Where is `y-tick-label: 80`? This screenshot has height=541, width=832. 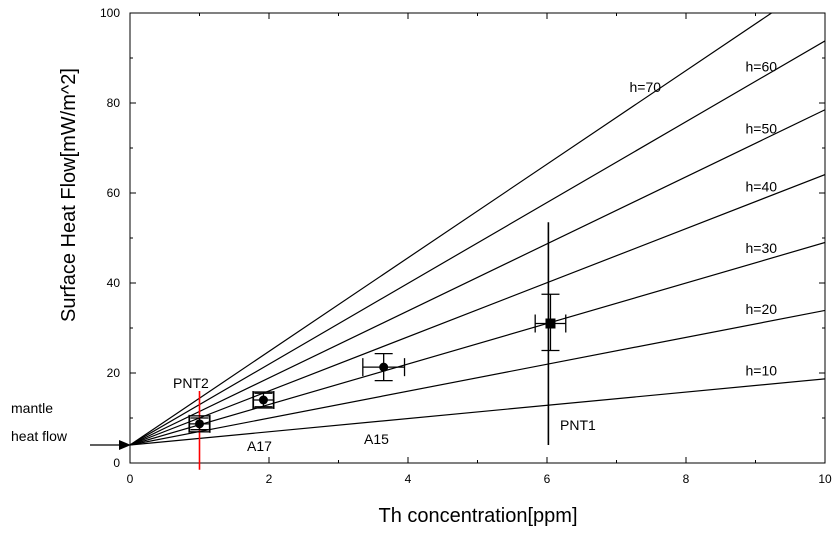
y-tick-label: 80 is located at coordinates (114, 103).